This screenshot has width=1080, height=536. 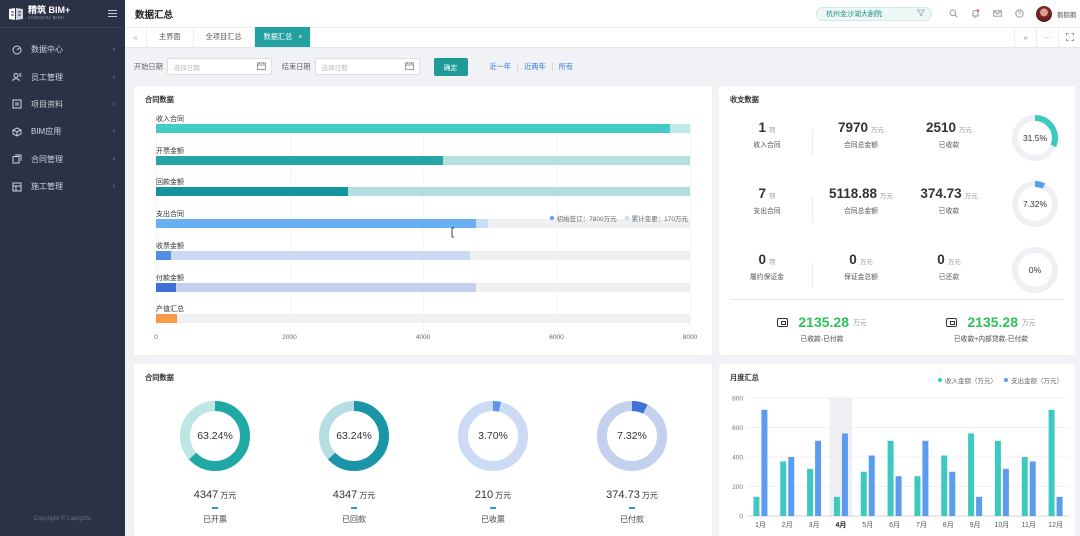 I want to click on donut-label: 已开票, so click(x=215, y=519).